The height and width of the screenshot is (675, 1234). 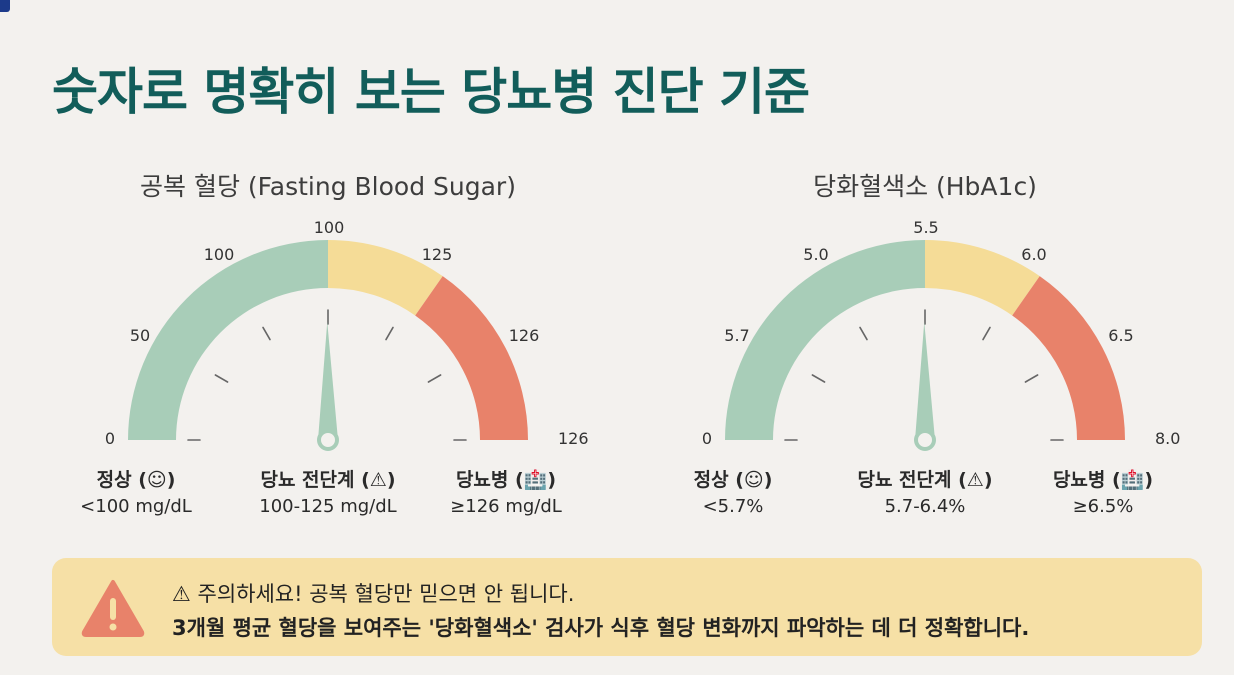 I want to click on warning-triangle-icon, so click(x=113, y=608).